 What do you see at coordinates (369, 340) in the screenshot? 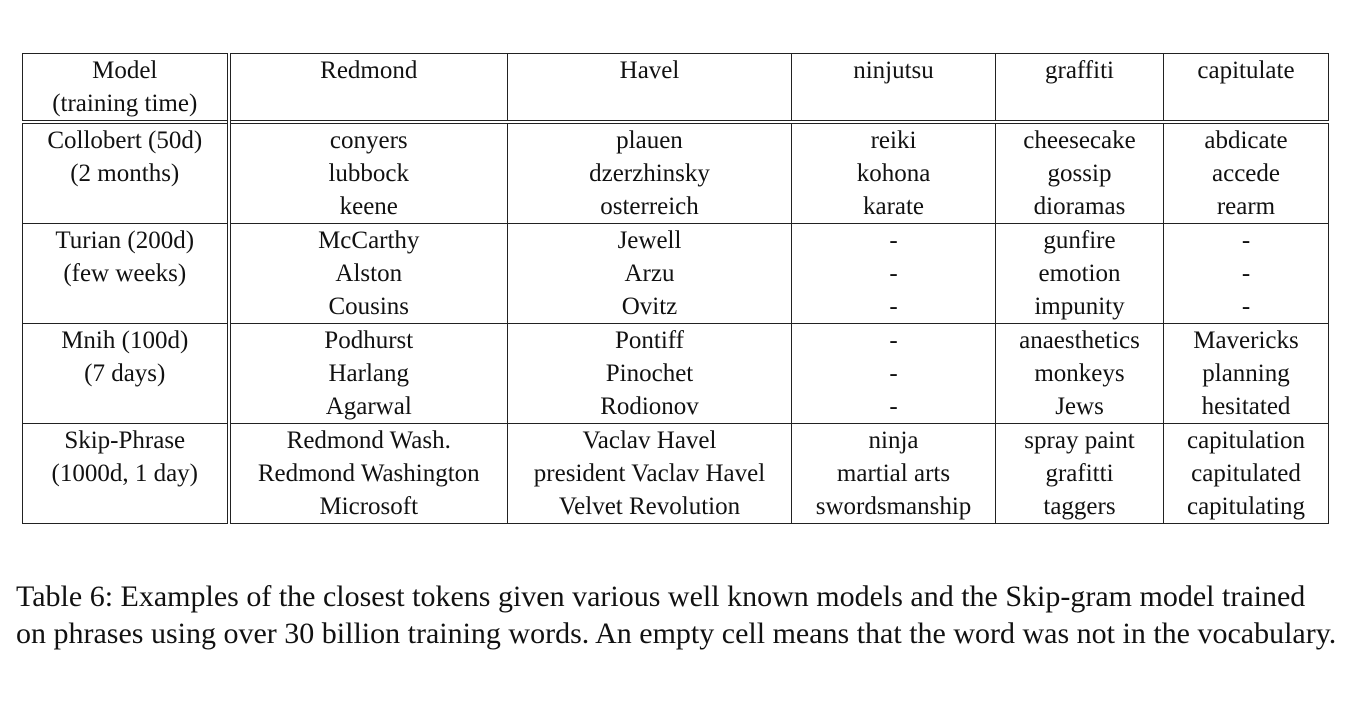
I see `token: Podhurst` at bounding box center [369, 340].